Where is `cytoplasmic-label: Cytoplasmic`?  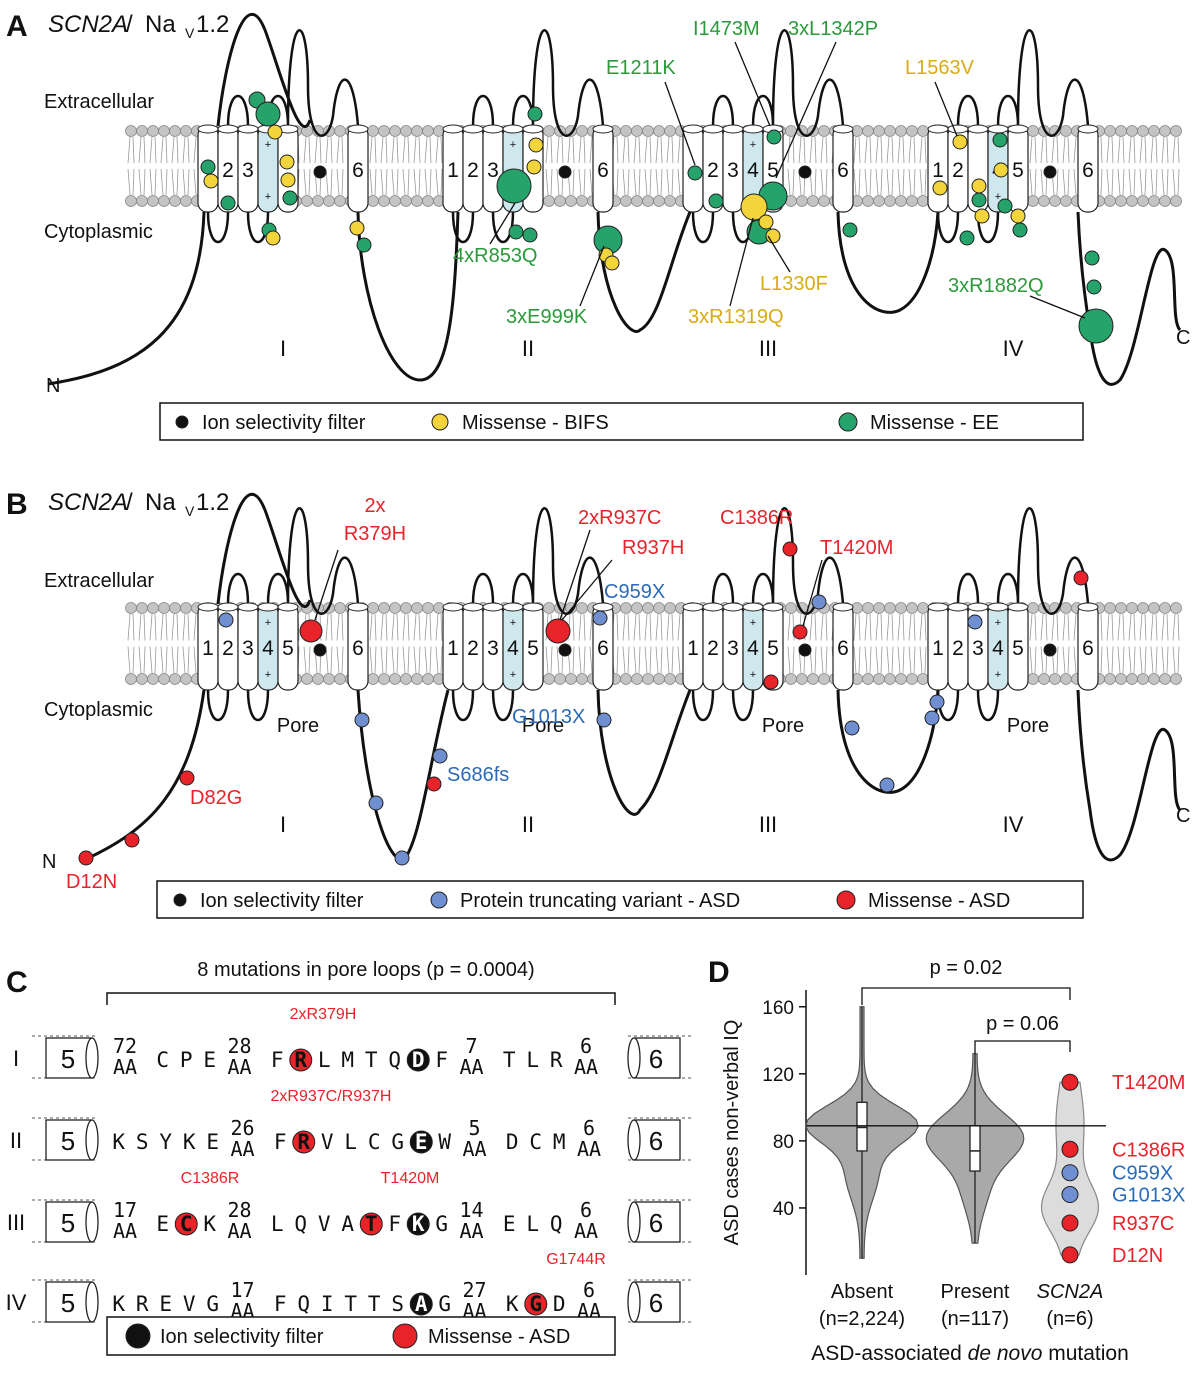
cytoplasmic-label: Cytoplasmic is located at coordinates (98, 232).